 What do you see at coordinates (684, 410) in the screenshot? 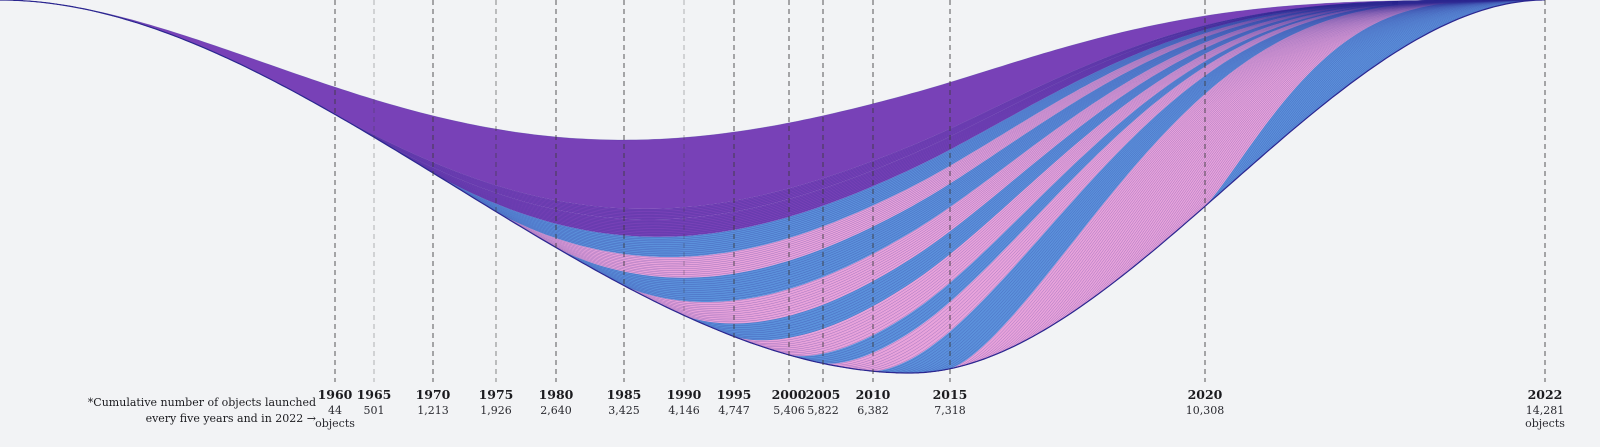
I see `count-label-1990: 4,146` at bounding box center [684, 410].